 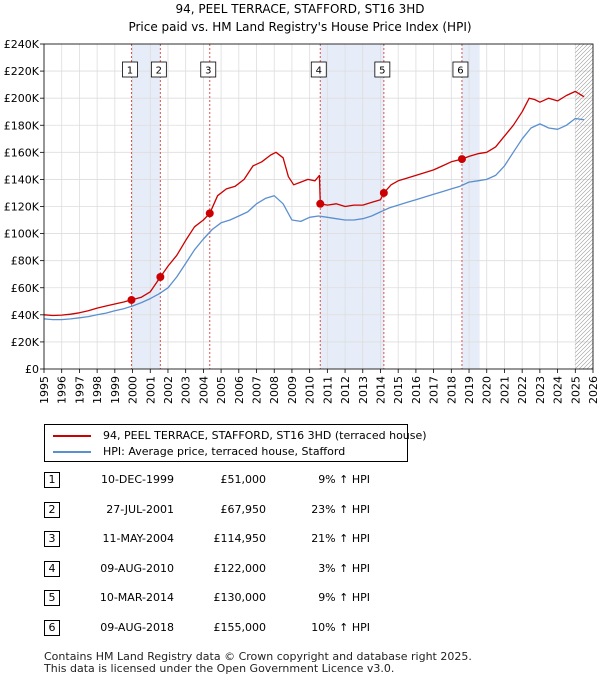 What do you see at coordinates (22, 71) in the screenshot?
I see `y-tick-label: £220K` at bounding box center [22, 71].